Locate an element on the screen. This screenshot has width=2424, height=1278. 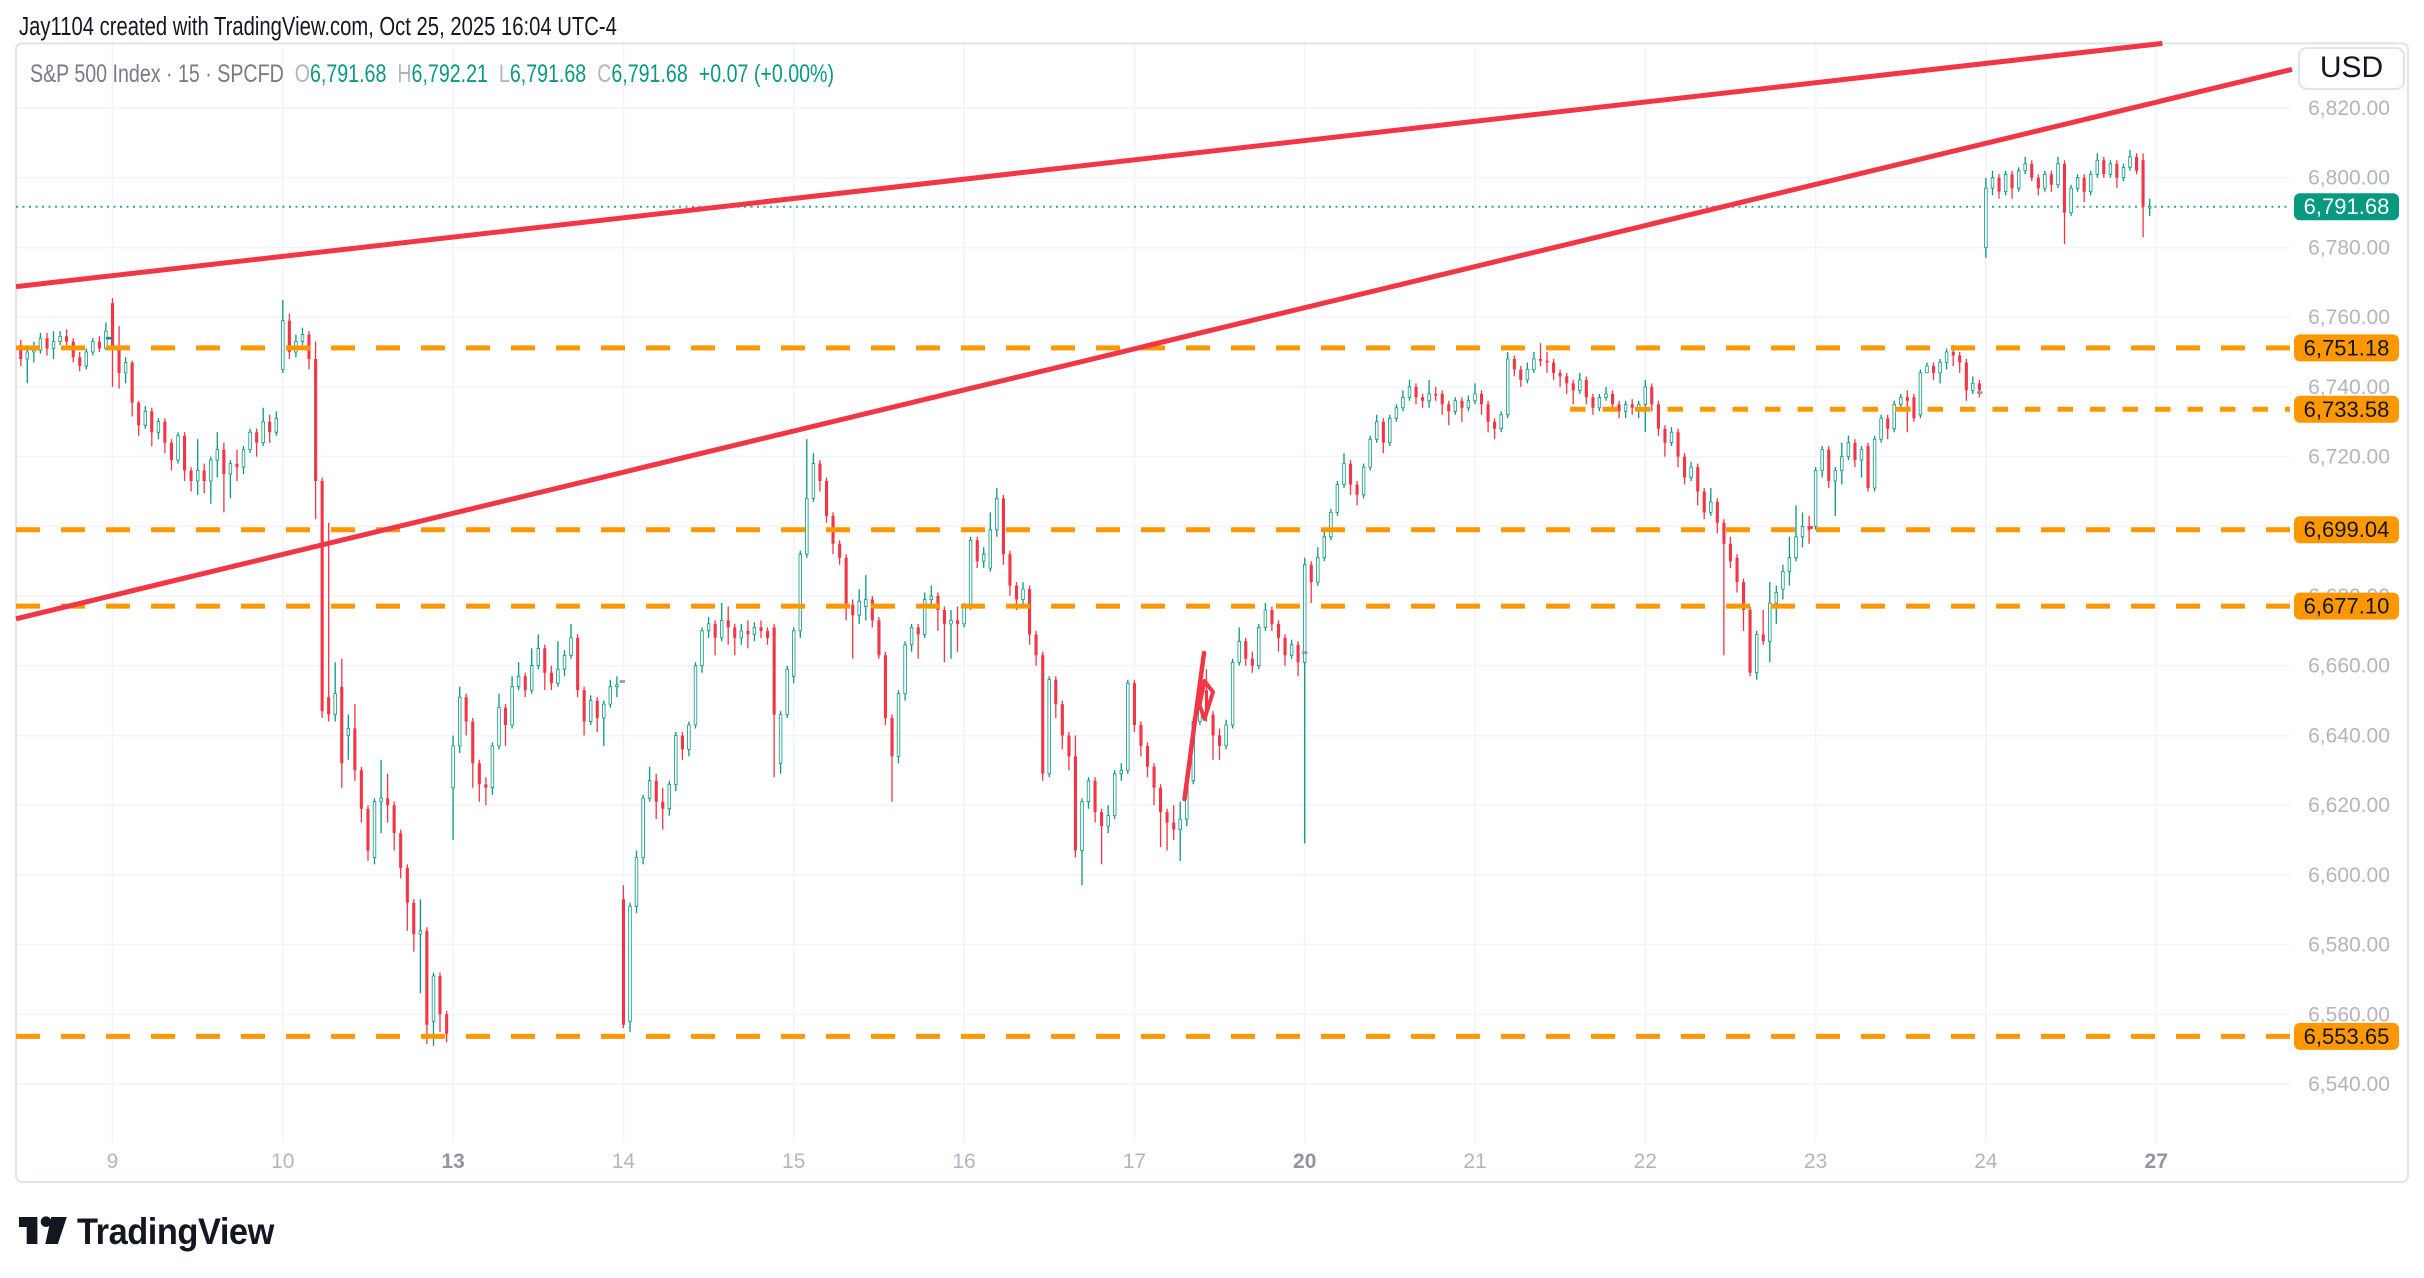
svg-text: 17 is located at coordinates (1134, 1161).